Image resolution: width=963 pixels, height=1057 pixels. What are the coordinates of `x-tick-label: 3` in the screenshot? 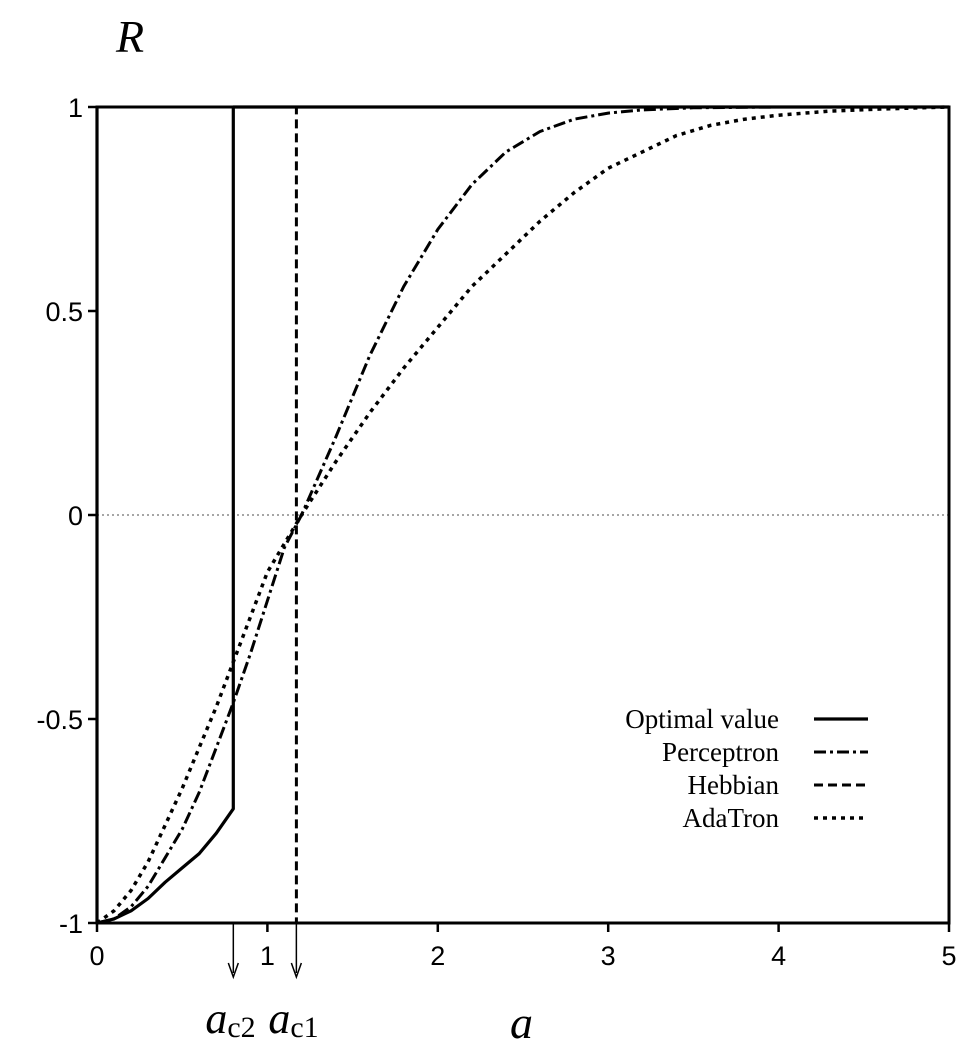 It's located at (608, 956).